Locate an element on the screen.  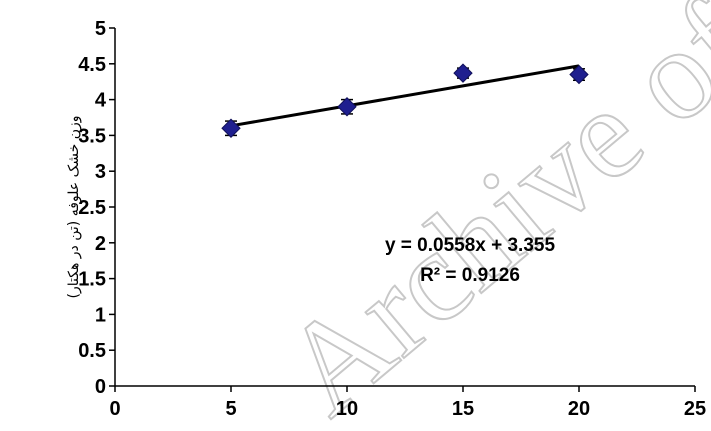
y-tick-label: 1.5 is located at coordinates (92, 280).